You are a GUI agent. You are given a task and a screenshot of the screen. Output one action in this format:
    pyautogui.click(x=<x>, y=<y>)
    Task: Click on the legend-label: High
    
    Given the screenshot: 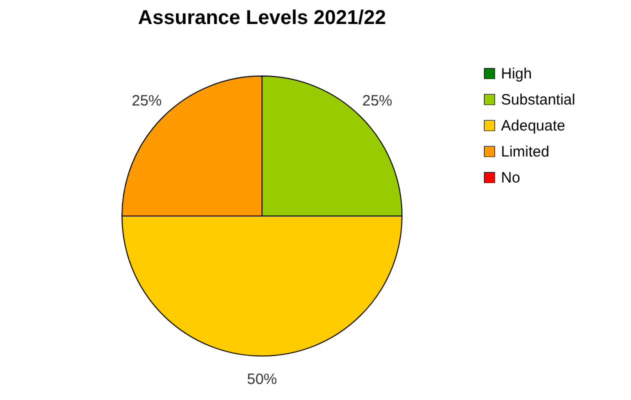 What is the action you would take?
    pyautogui.click(x=516, y=74)
    